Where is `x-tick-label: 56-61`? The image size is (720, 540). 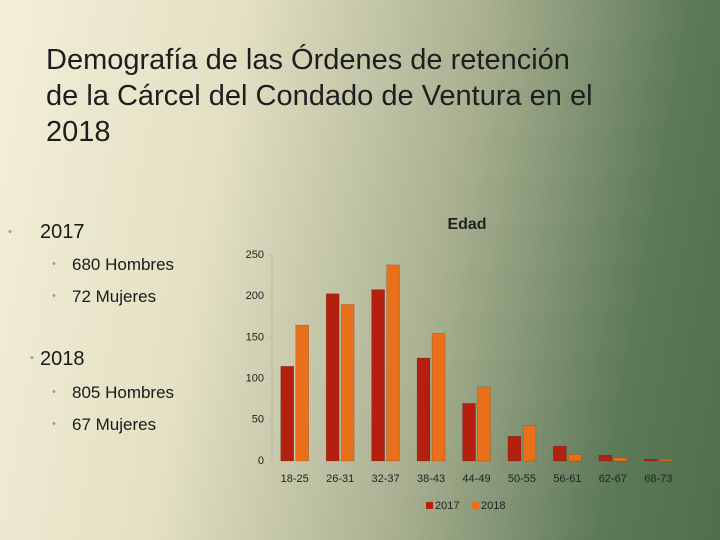 x-tick-label: 56-61 is located at coordinates (567, 479).